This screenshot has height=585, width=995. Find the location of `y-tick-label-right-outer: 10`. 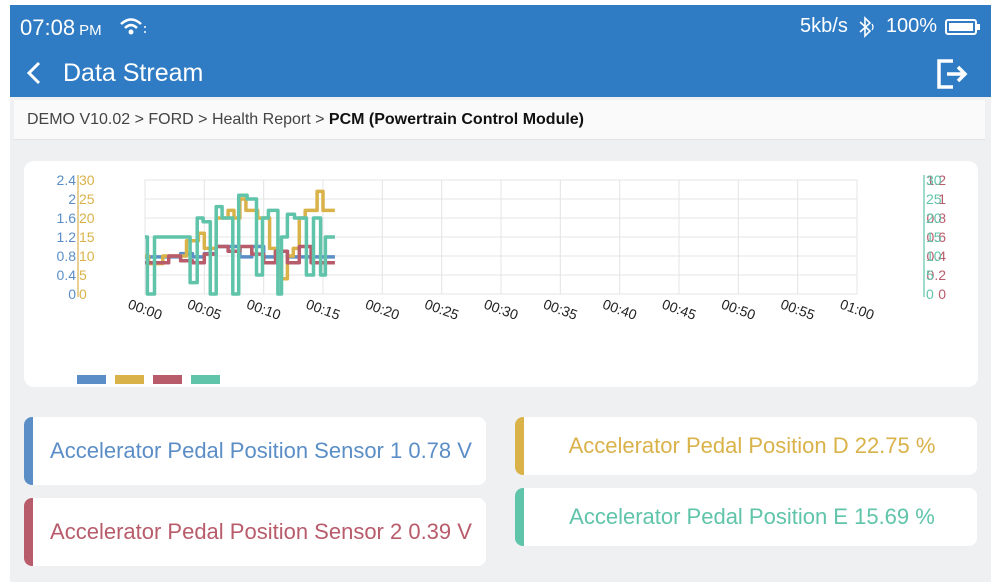

y-tick-label-right-outer: 10 is located at coordinates (934, 256).